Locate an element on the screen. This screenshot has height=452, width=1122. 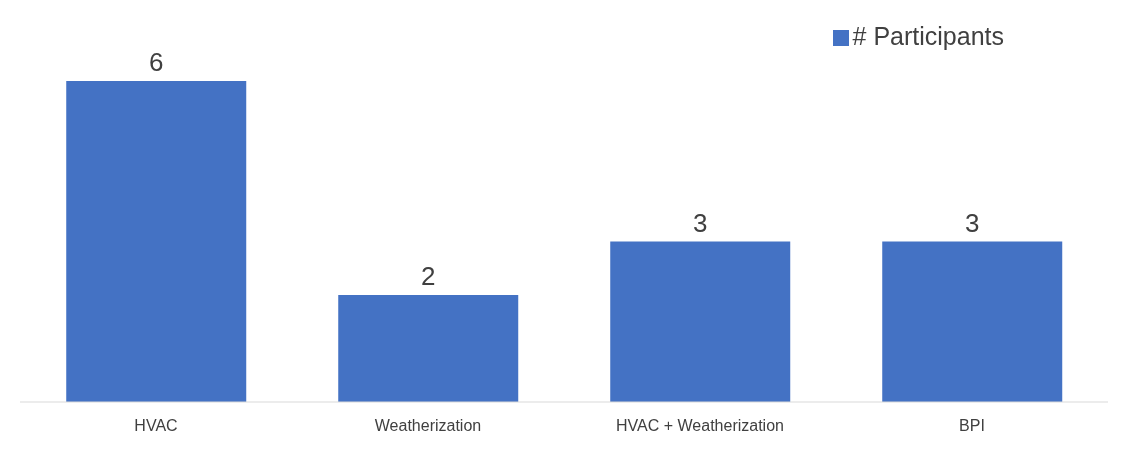
x-tick-label: HVAC is located at coordinates (156, 426).